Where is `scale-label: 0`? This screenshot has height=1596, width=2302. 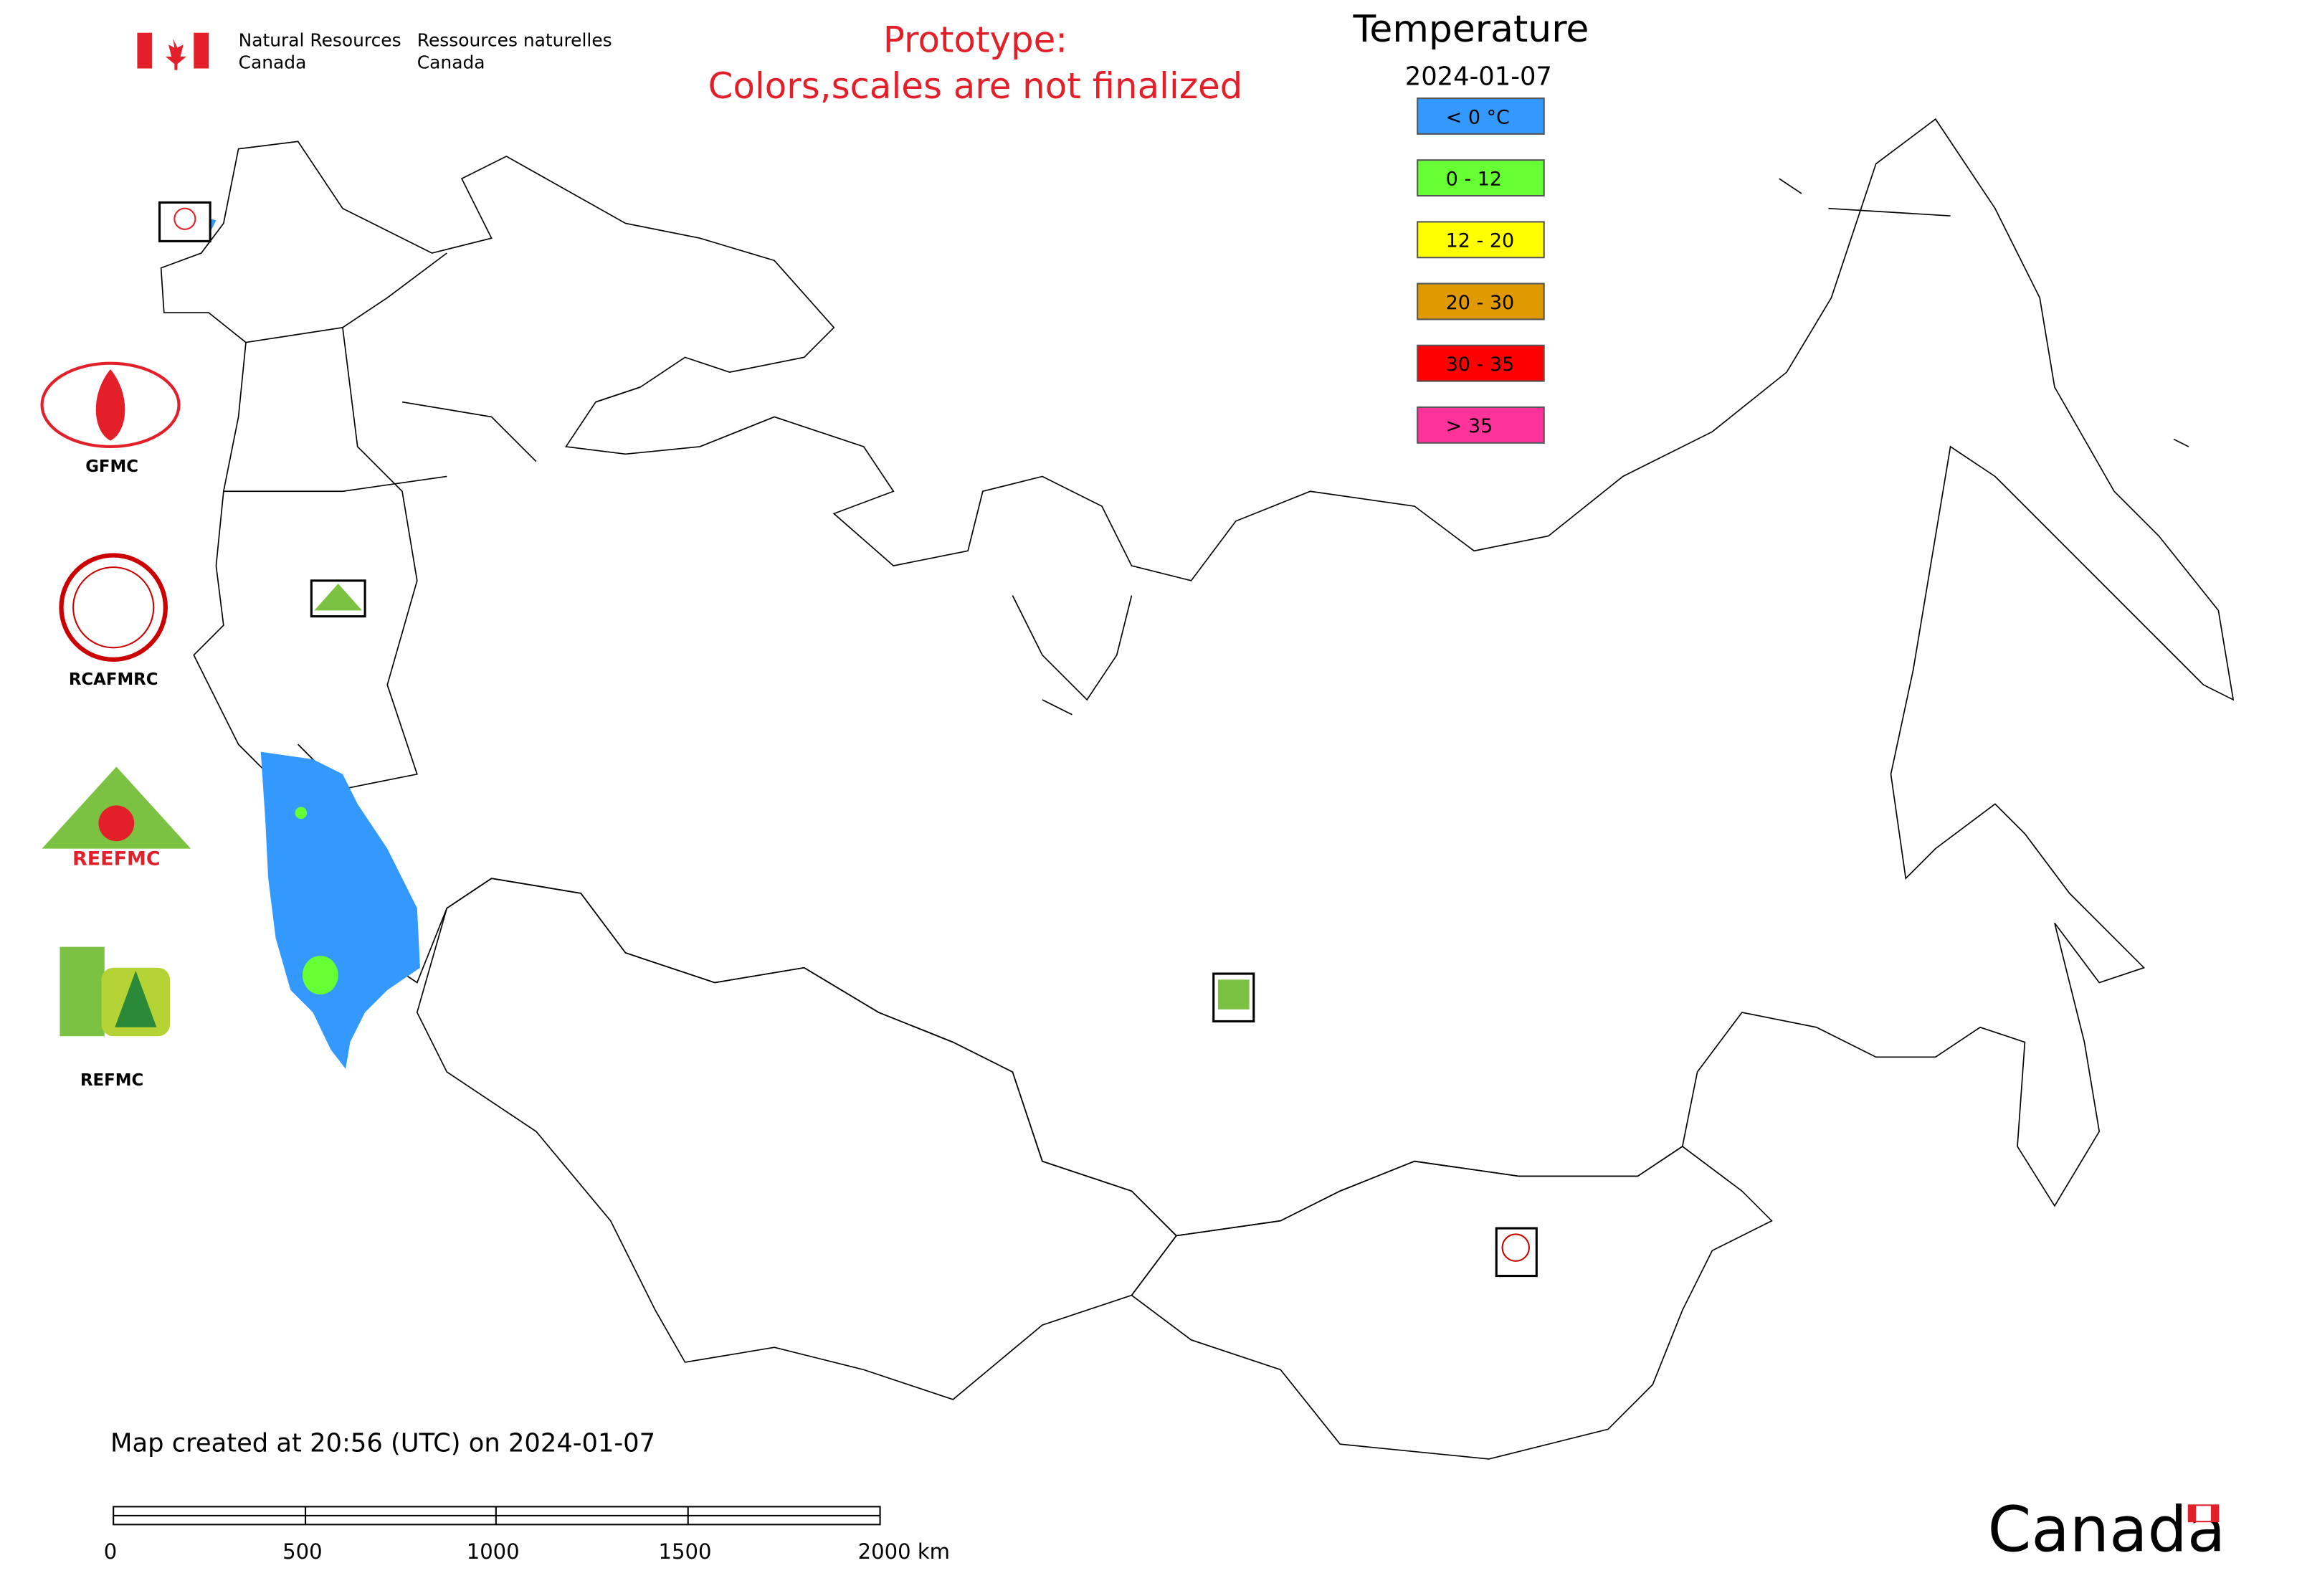
scale-label: 0 is located at coordinates (111, 1551).